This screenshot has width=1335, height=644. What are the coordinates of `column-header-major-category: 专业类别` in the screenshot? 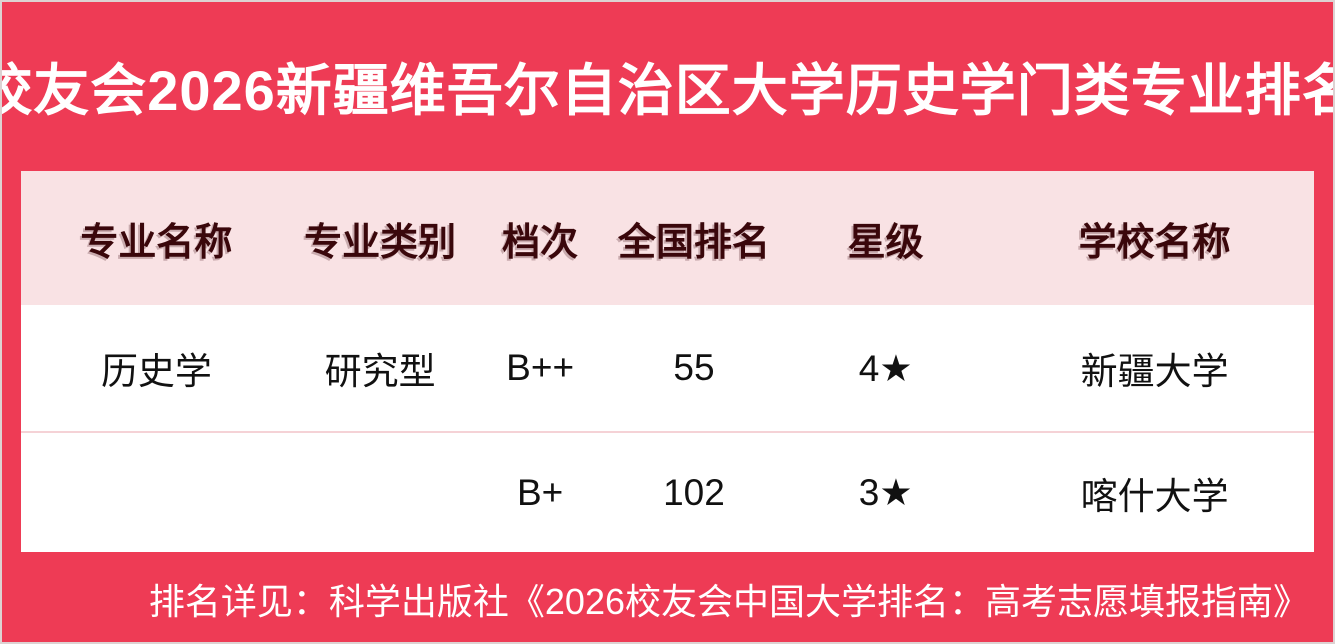 It's located at (380, 238).